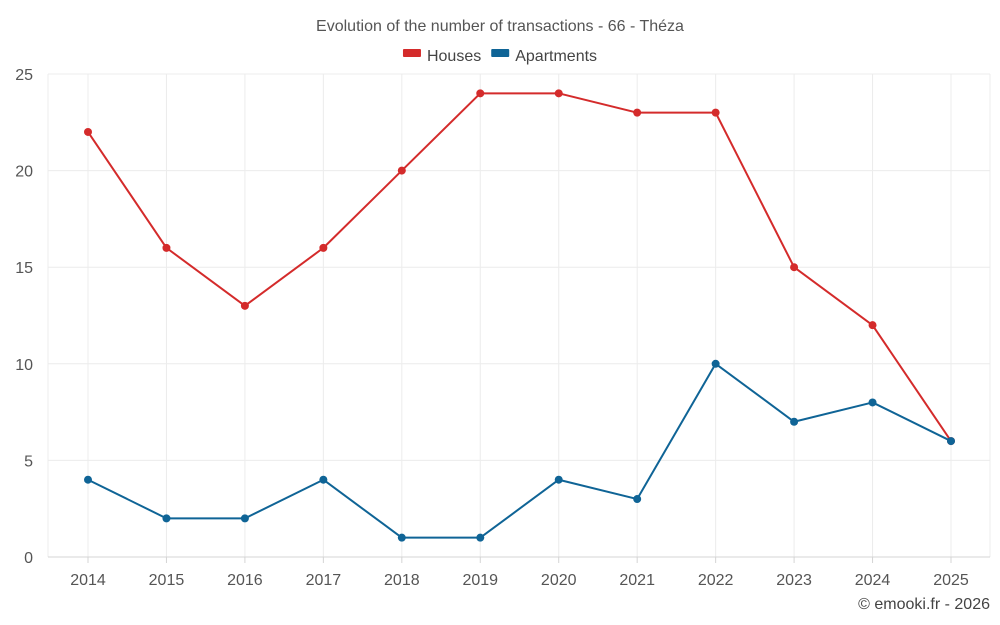  Describe the element at coordinates (500, 53) in the screenshot. I see `legend-swatch-apartments` at that location.